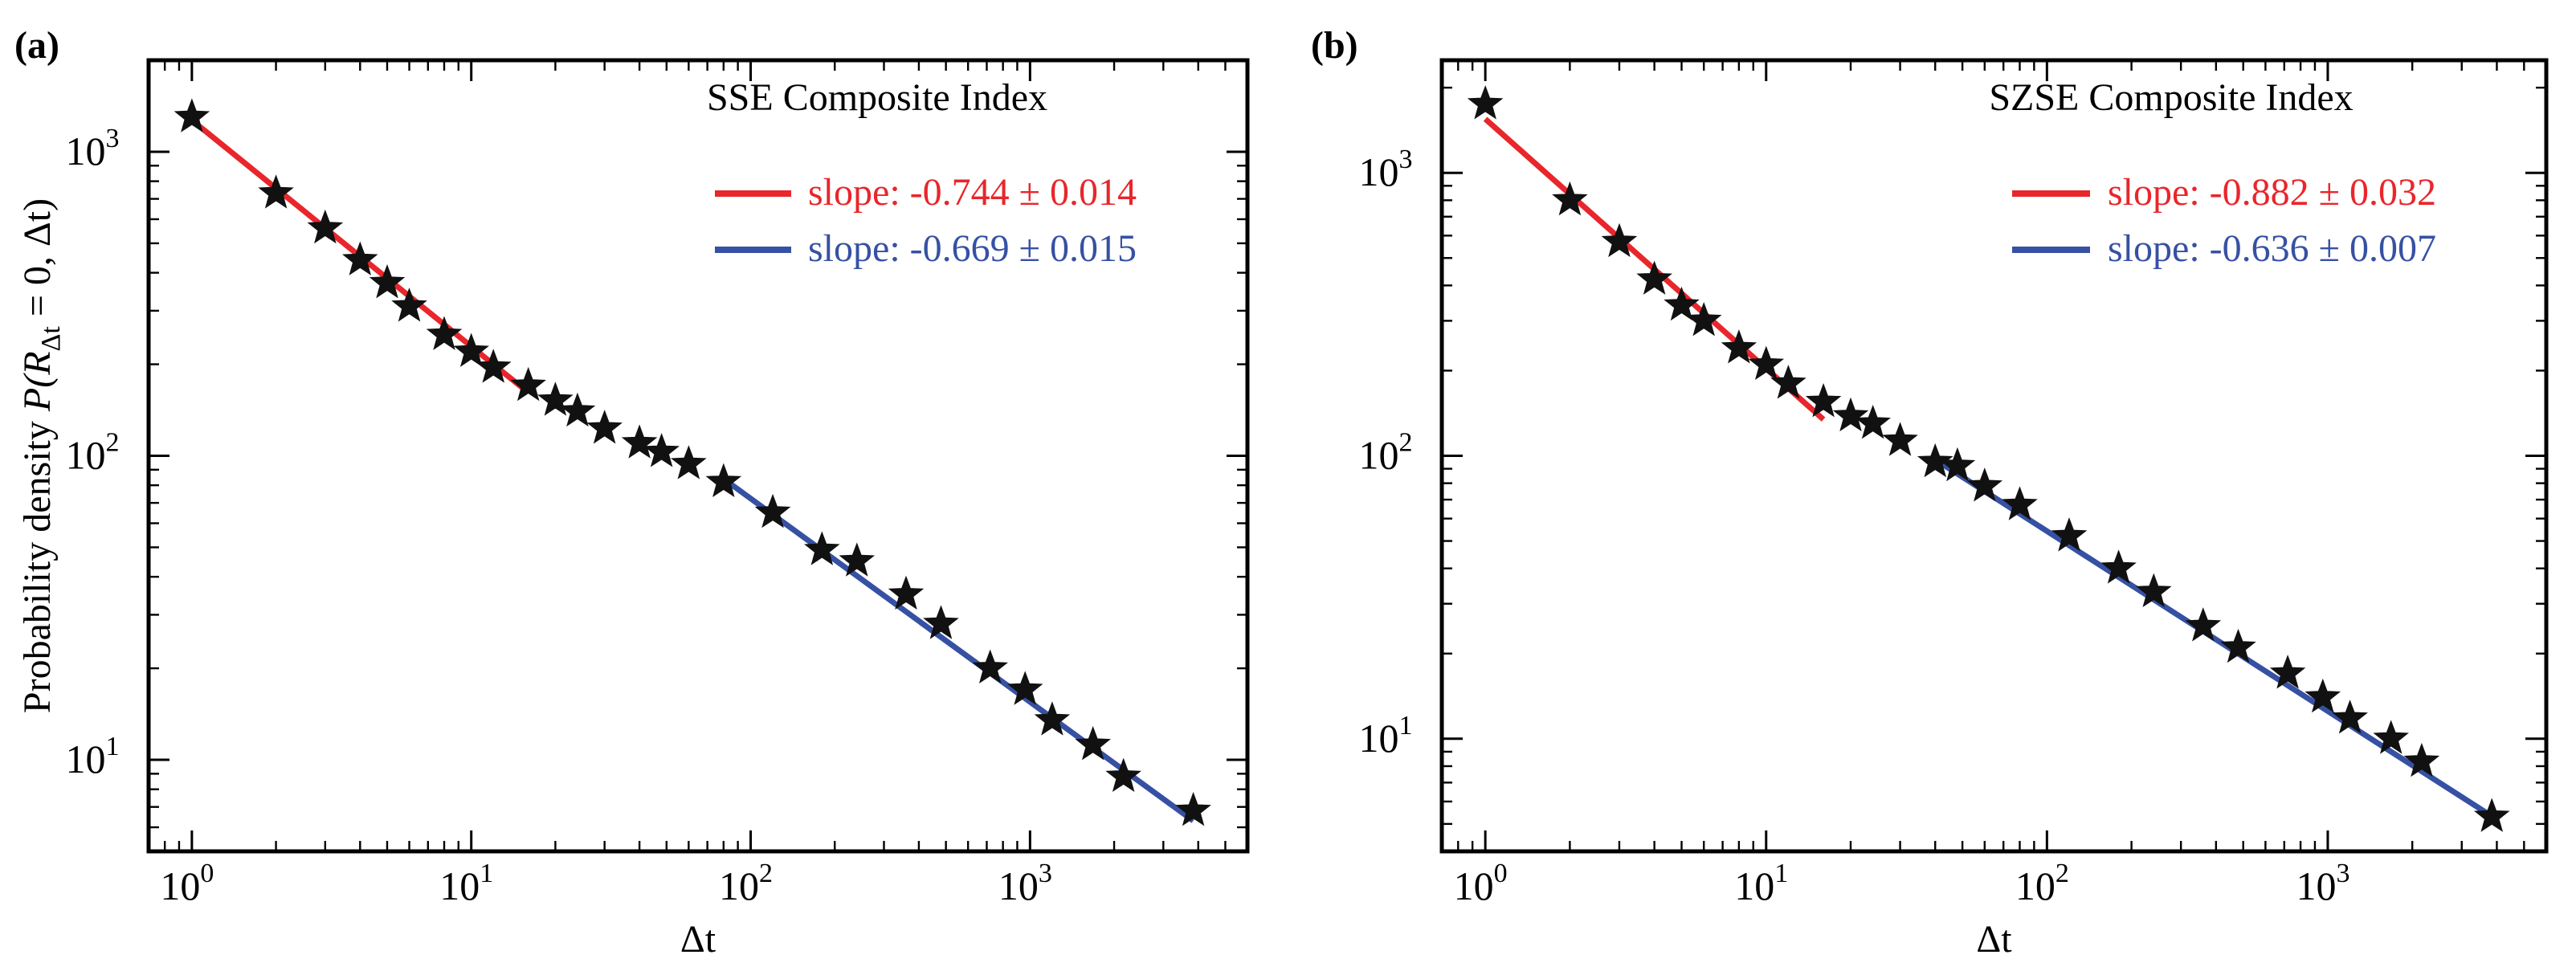 Image resolution: width=2576 pixels, height=967 pixels. I want to click on legend-label: slope: -0.636 ± 0.007, so click(2272, 249).